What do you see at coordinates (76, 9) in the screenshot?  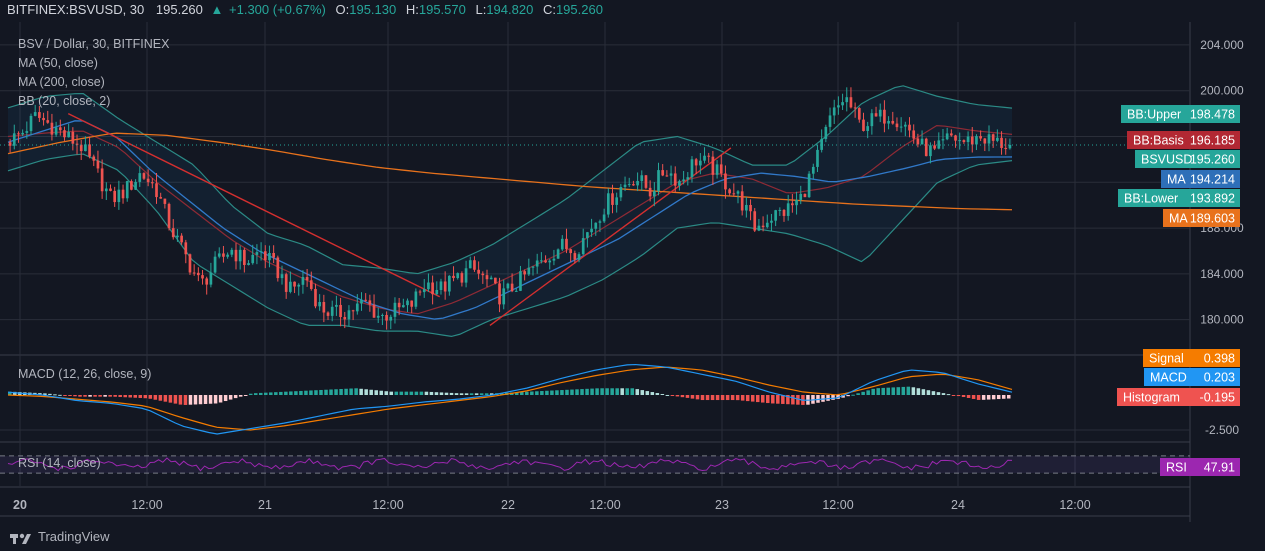 I see `symbol-label: BITFINEX:BSVUSD, 30` at bounding box center [76, 9].